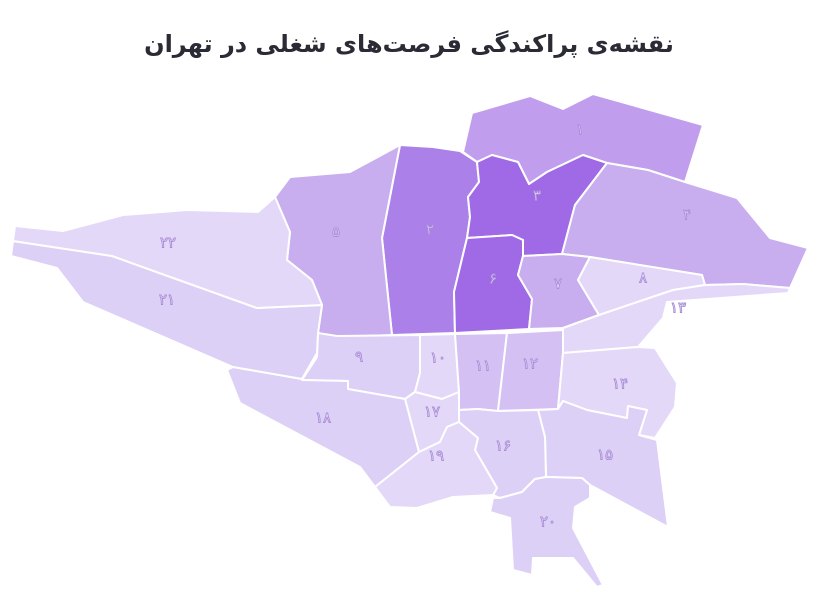 This screenshot has height=592, width=818. I want to click on district-17-label: ۱۷, so click(432, 412).